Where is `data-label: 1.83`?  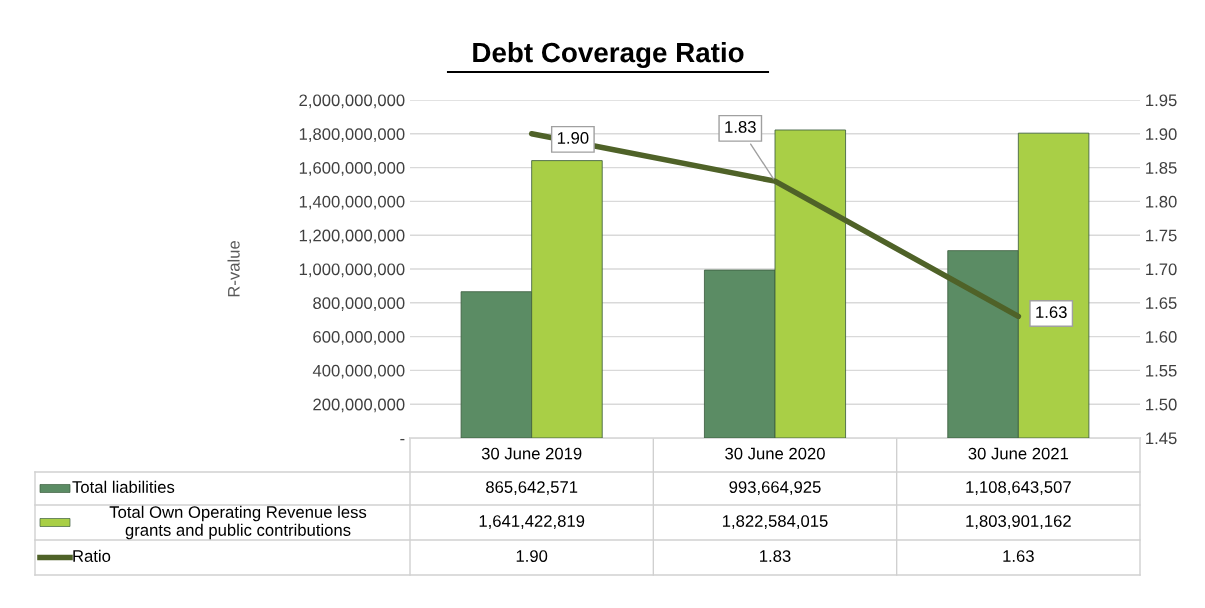 data-label: 1.83 is located at coordinates (775, 556).